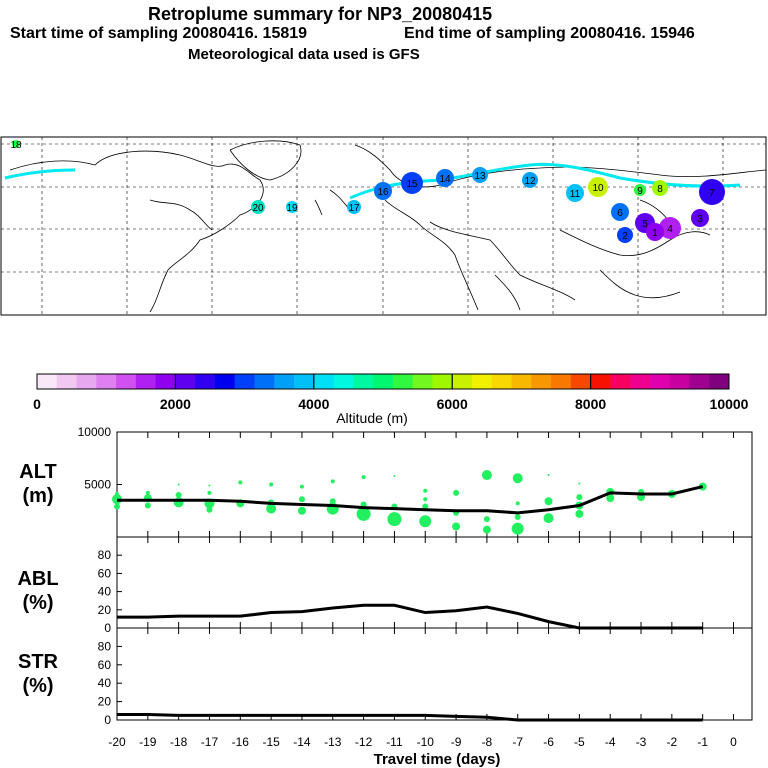 The height and width of the screenshot is (768, 768). Describe the element at coordinates (37, 603) in the screenshot. I see `panel-unit: (%)` at that location.